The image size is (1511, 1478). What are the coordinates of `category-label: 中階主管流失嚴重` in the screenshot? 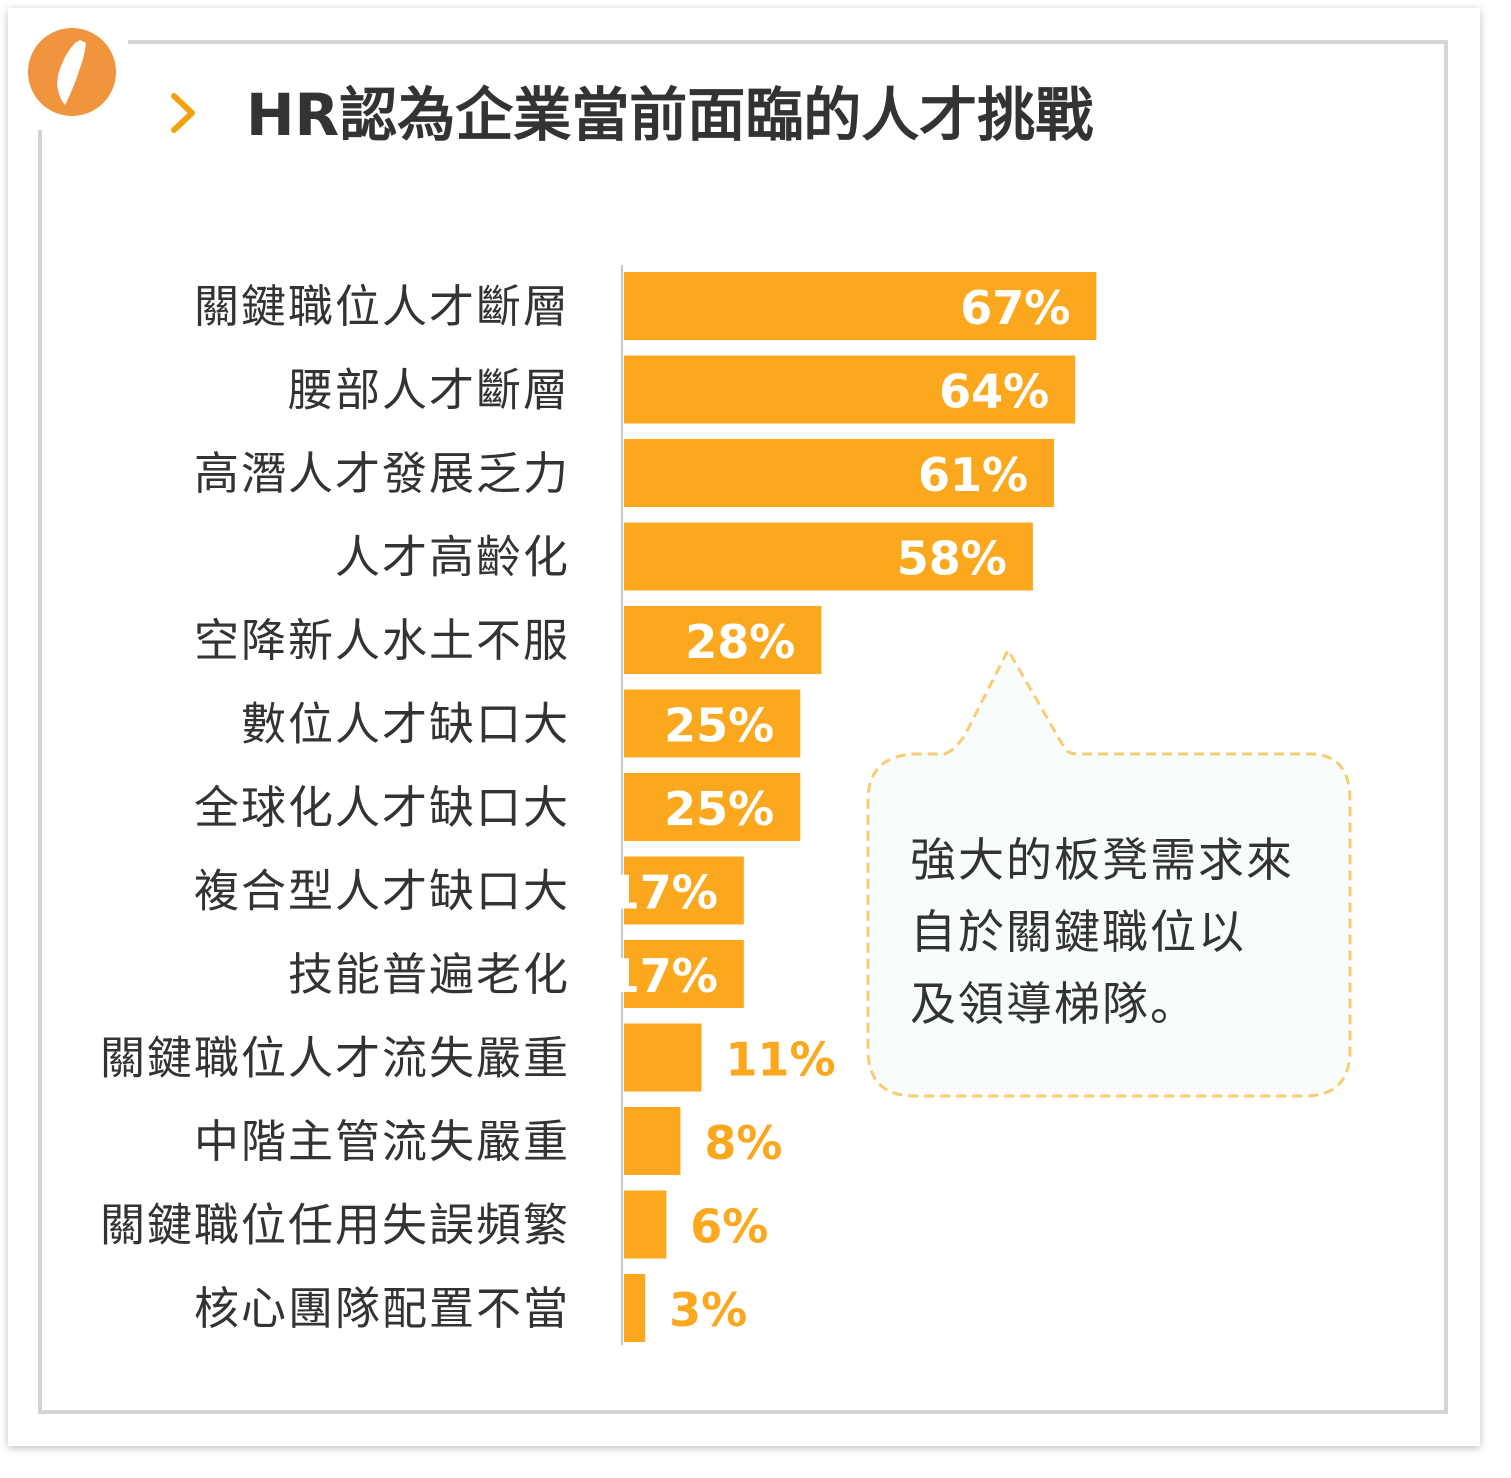 It's located at (382, 1141).